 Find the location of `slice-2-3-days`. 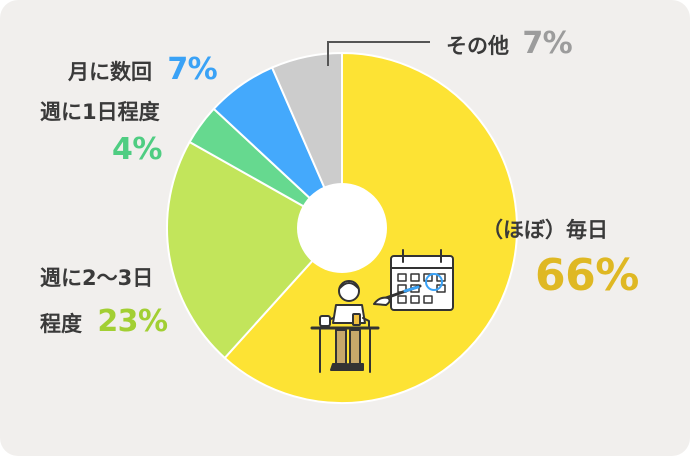

slice-2-3-days is located at coordinates (255, 250).